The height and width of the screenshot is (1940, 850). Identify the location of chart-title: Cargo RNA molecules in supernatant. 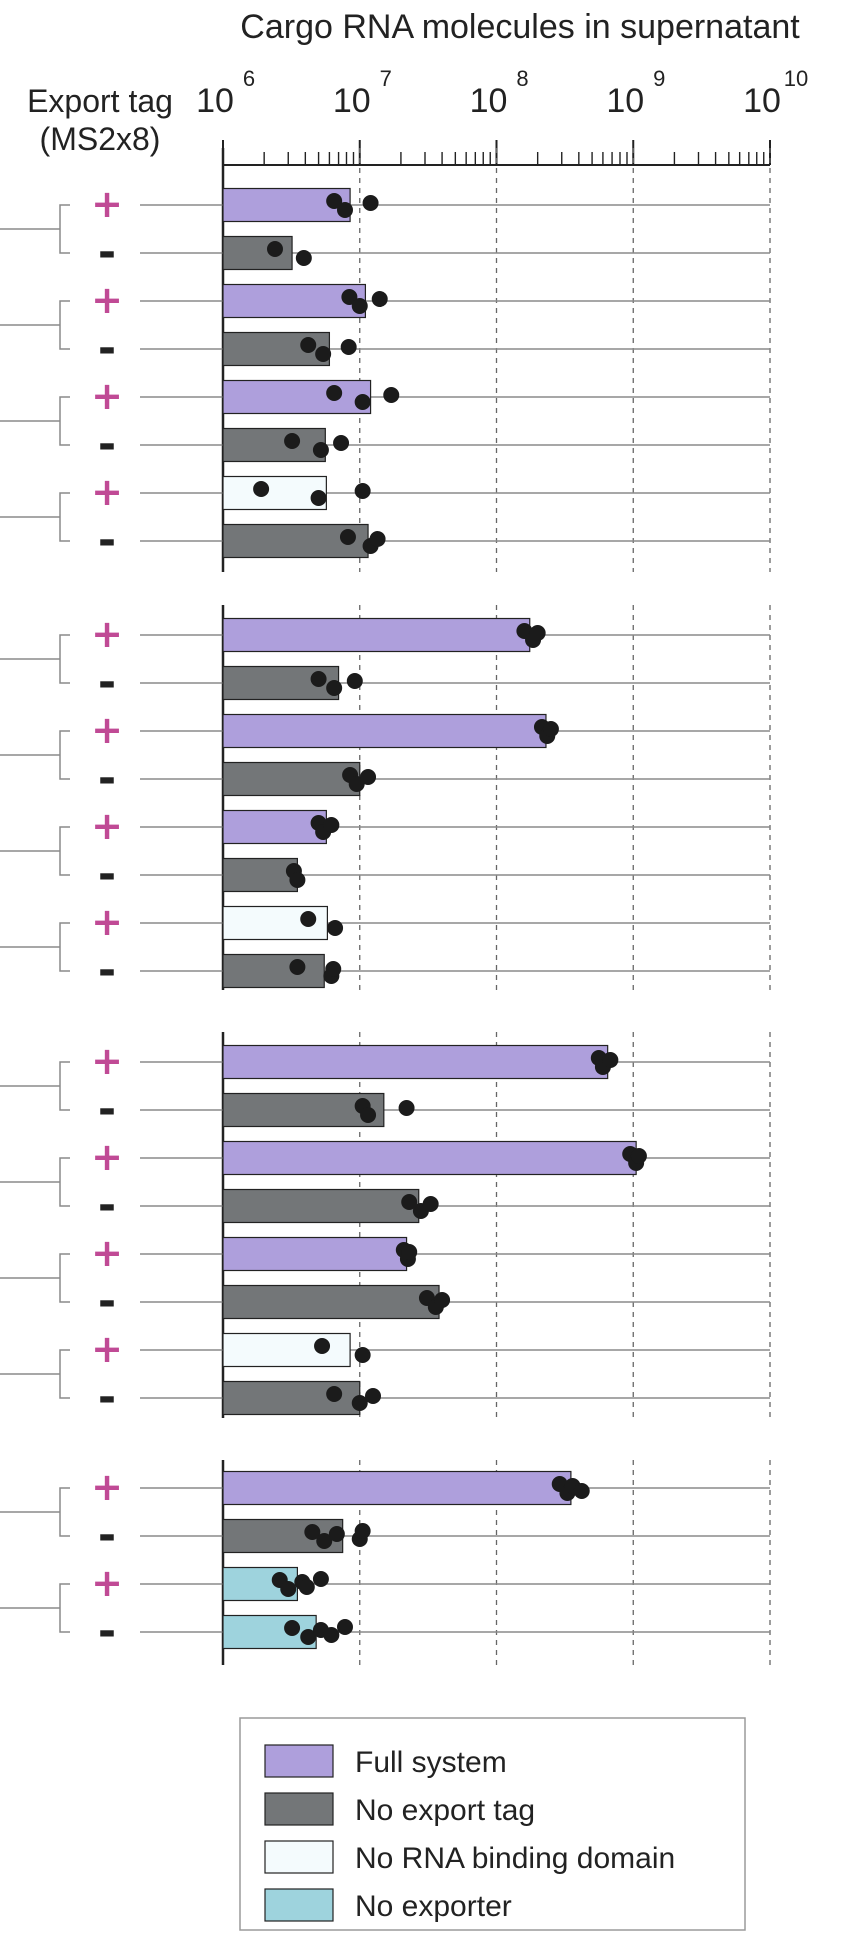
(520, 27).